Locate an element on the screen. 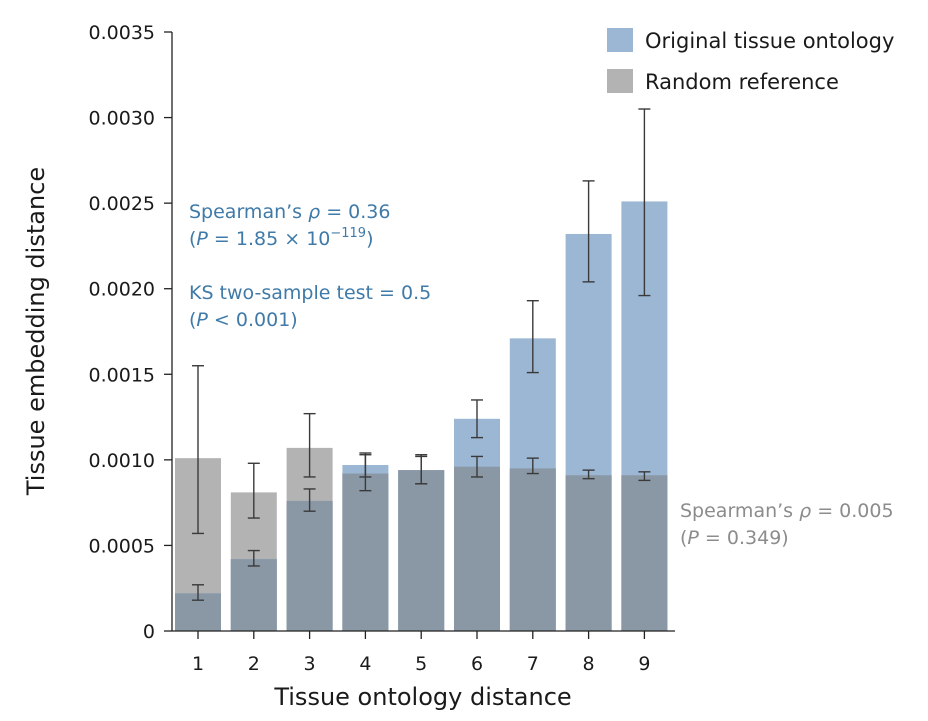 The height and width of the screenshot is (721, 928). y-tick-label: 0.0030 is located at coordinates (122, 119).